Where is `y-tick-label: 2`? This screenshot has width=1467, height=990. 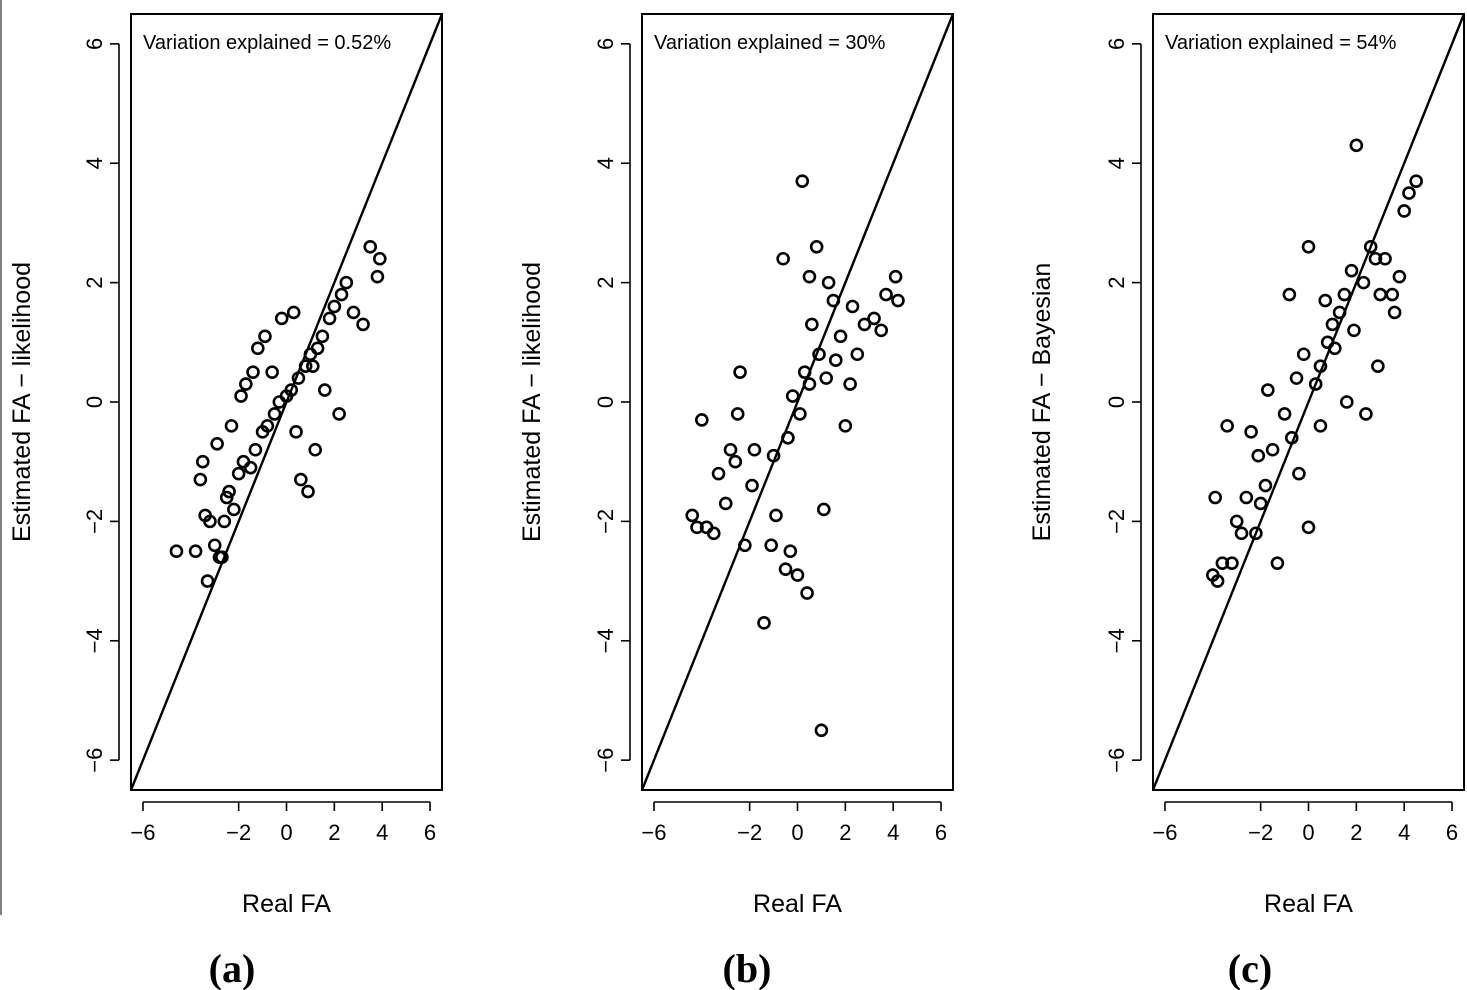 y-tick-label: 2 is located at coordinates (94, 282).